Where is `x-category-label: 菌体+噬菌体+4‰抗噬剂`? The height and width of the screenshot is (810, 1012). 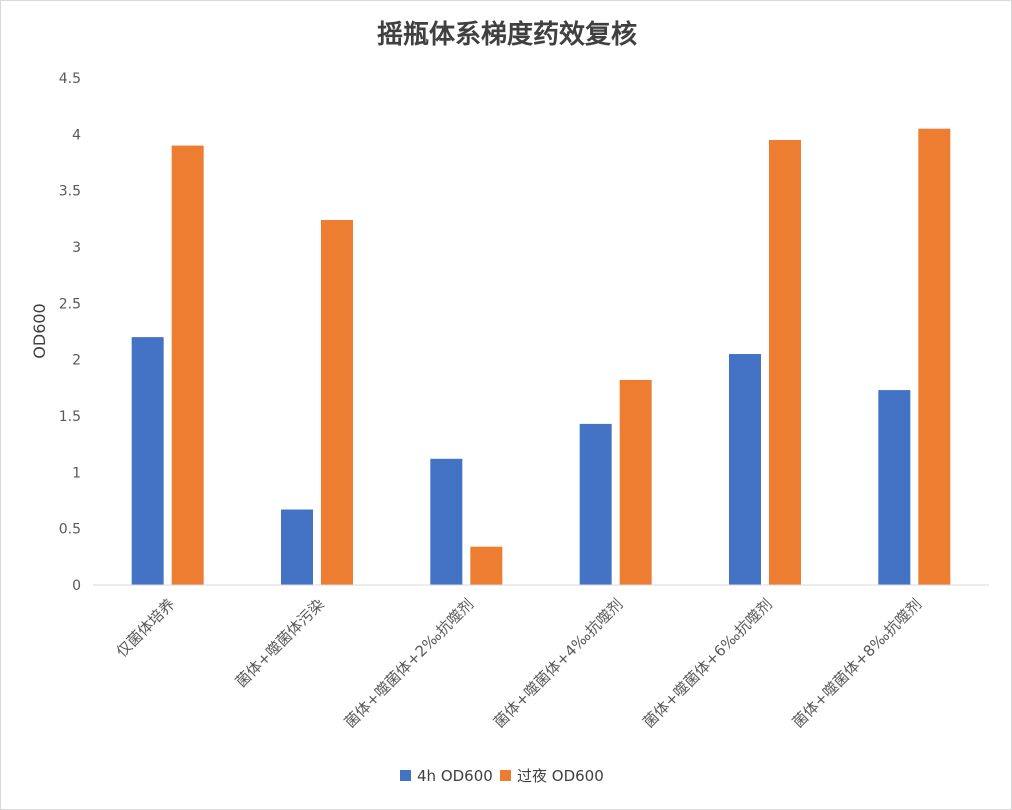
x-category-label: 菌体+噬菌体+4‰抗噬剂 is located at coordinates (558, 663).